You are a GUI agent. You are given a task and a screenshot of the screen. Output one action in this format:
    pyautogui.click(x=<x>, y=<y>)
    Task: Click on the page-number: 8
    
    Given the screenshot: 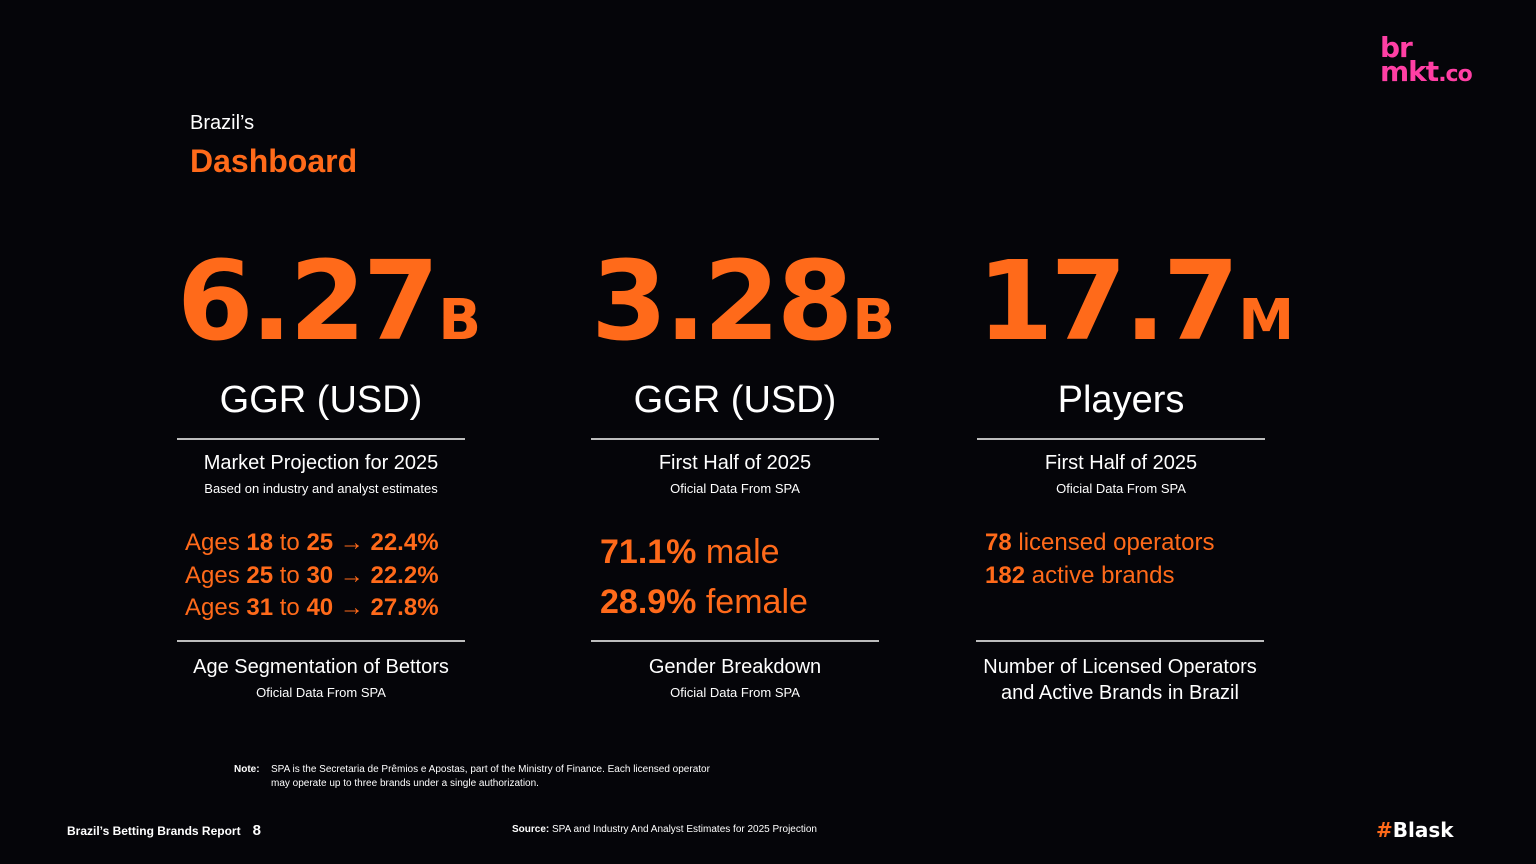 What is the action you would take?
    pyautogui.click(x=256, y=830)
    